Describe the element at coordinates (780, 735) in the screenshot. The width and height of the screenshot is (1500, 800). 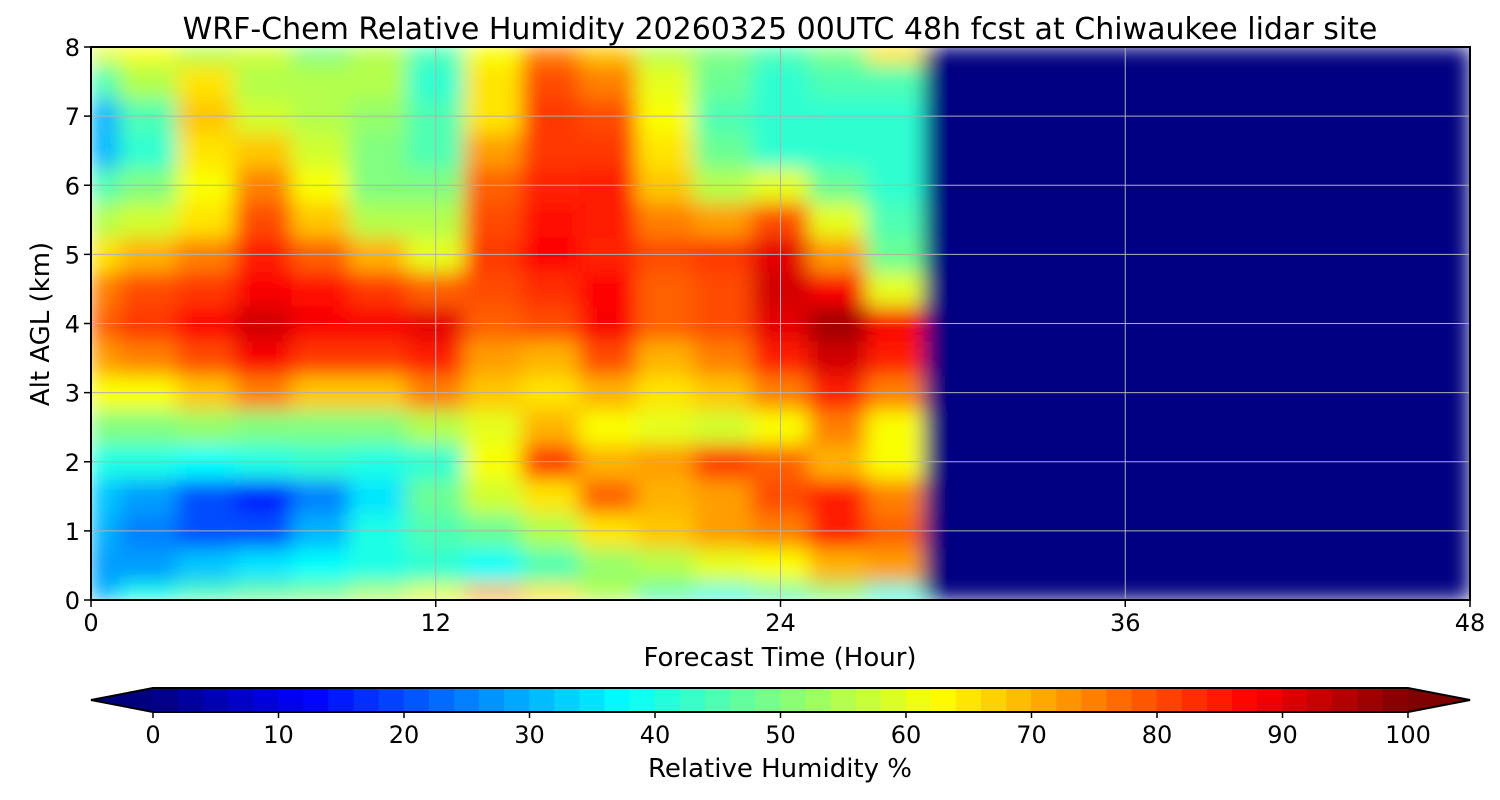
I see `colorbar-tick-label: 50` at that location.